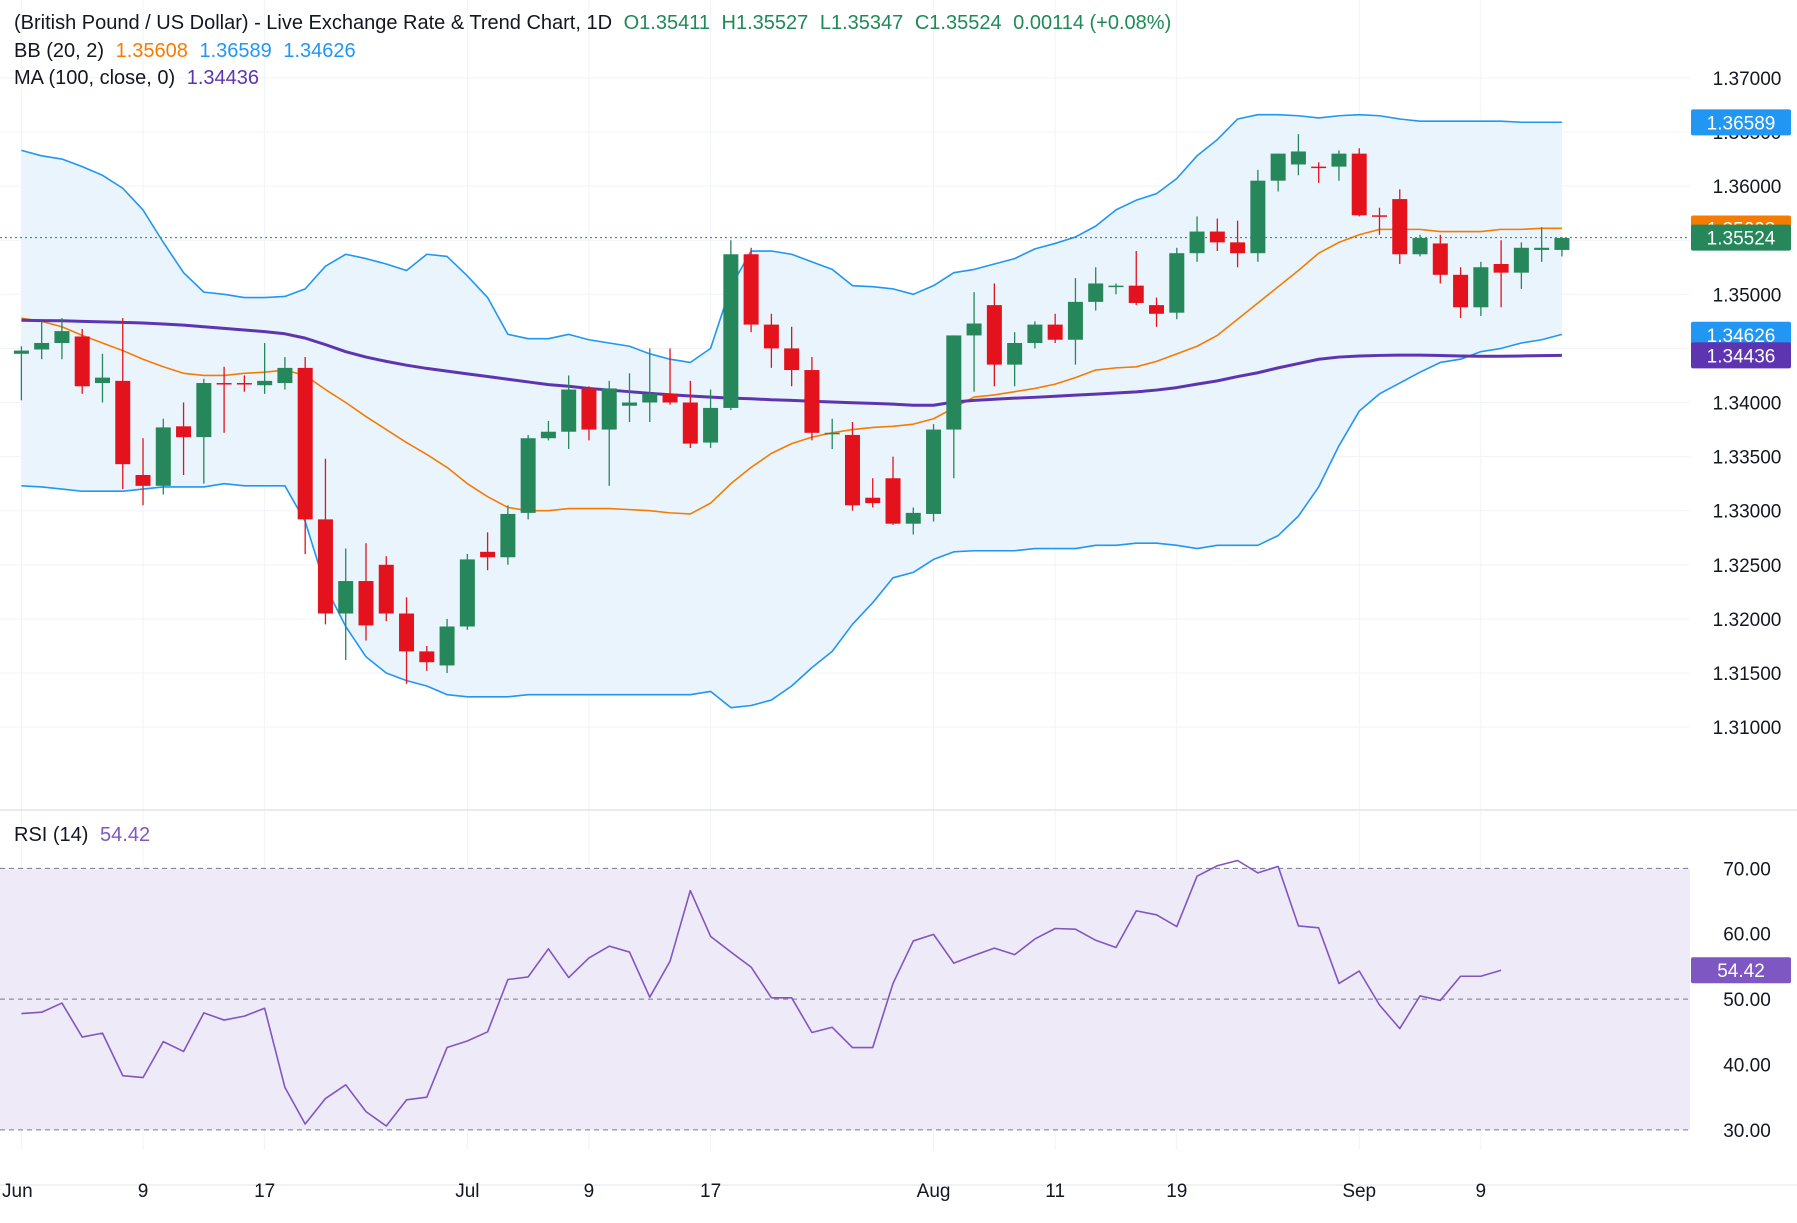 Image resolution: width=1797 pixels, height=1223 pixels. I want to click on price-tag-label: 1.36589, so click(1741, 123).